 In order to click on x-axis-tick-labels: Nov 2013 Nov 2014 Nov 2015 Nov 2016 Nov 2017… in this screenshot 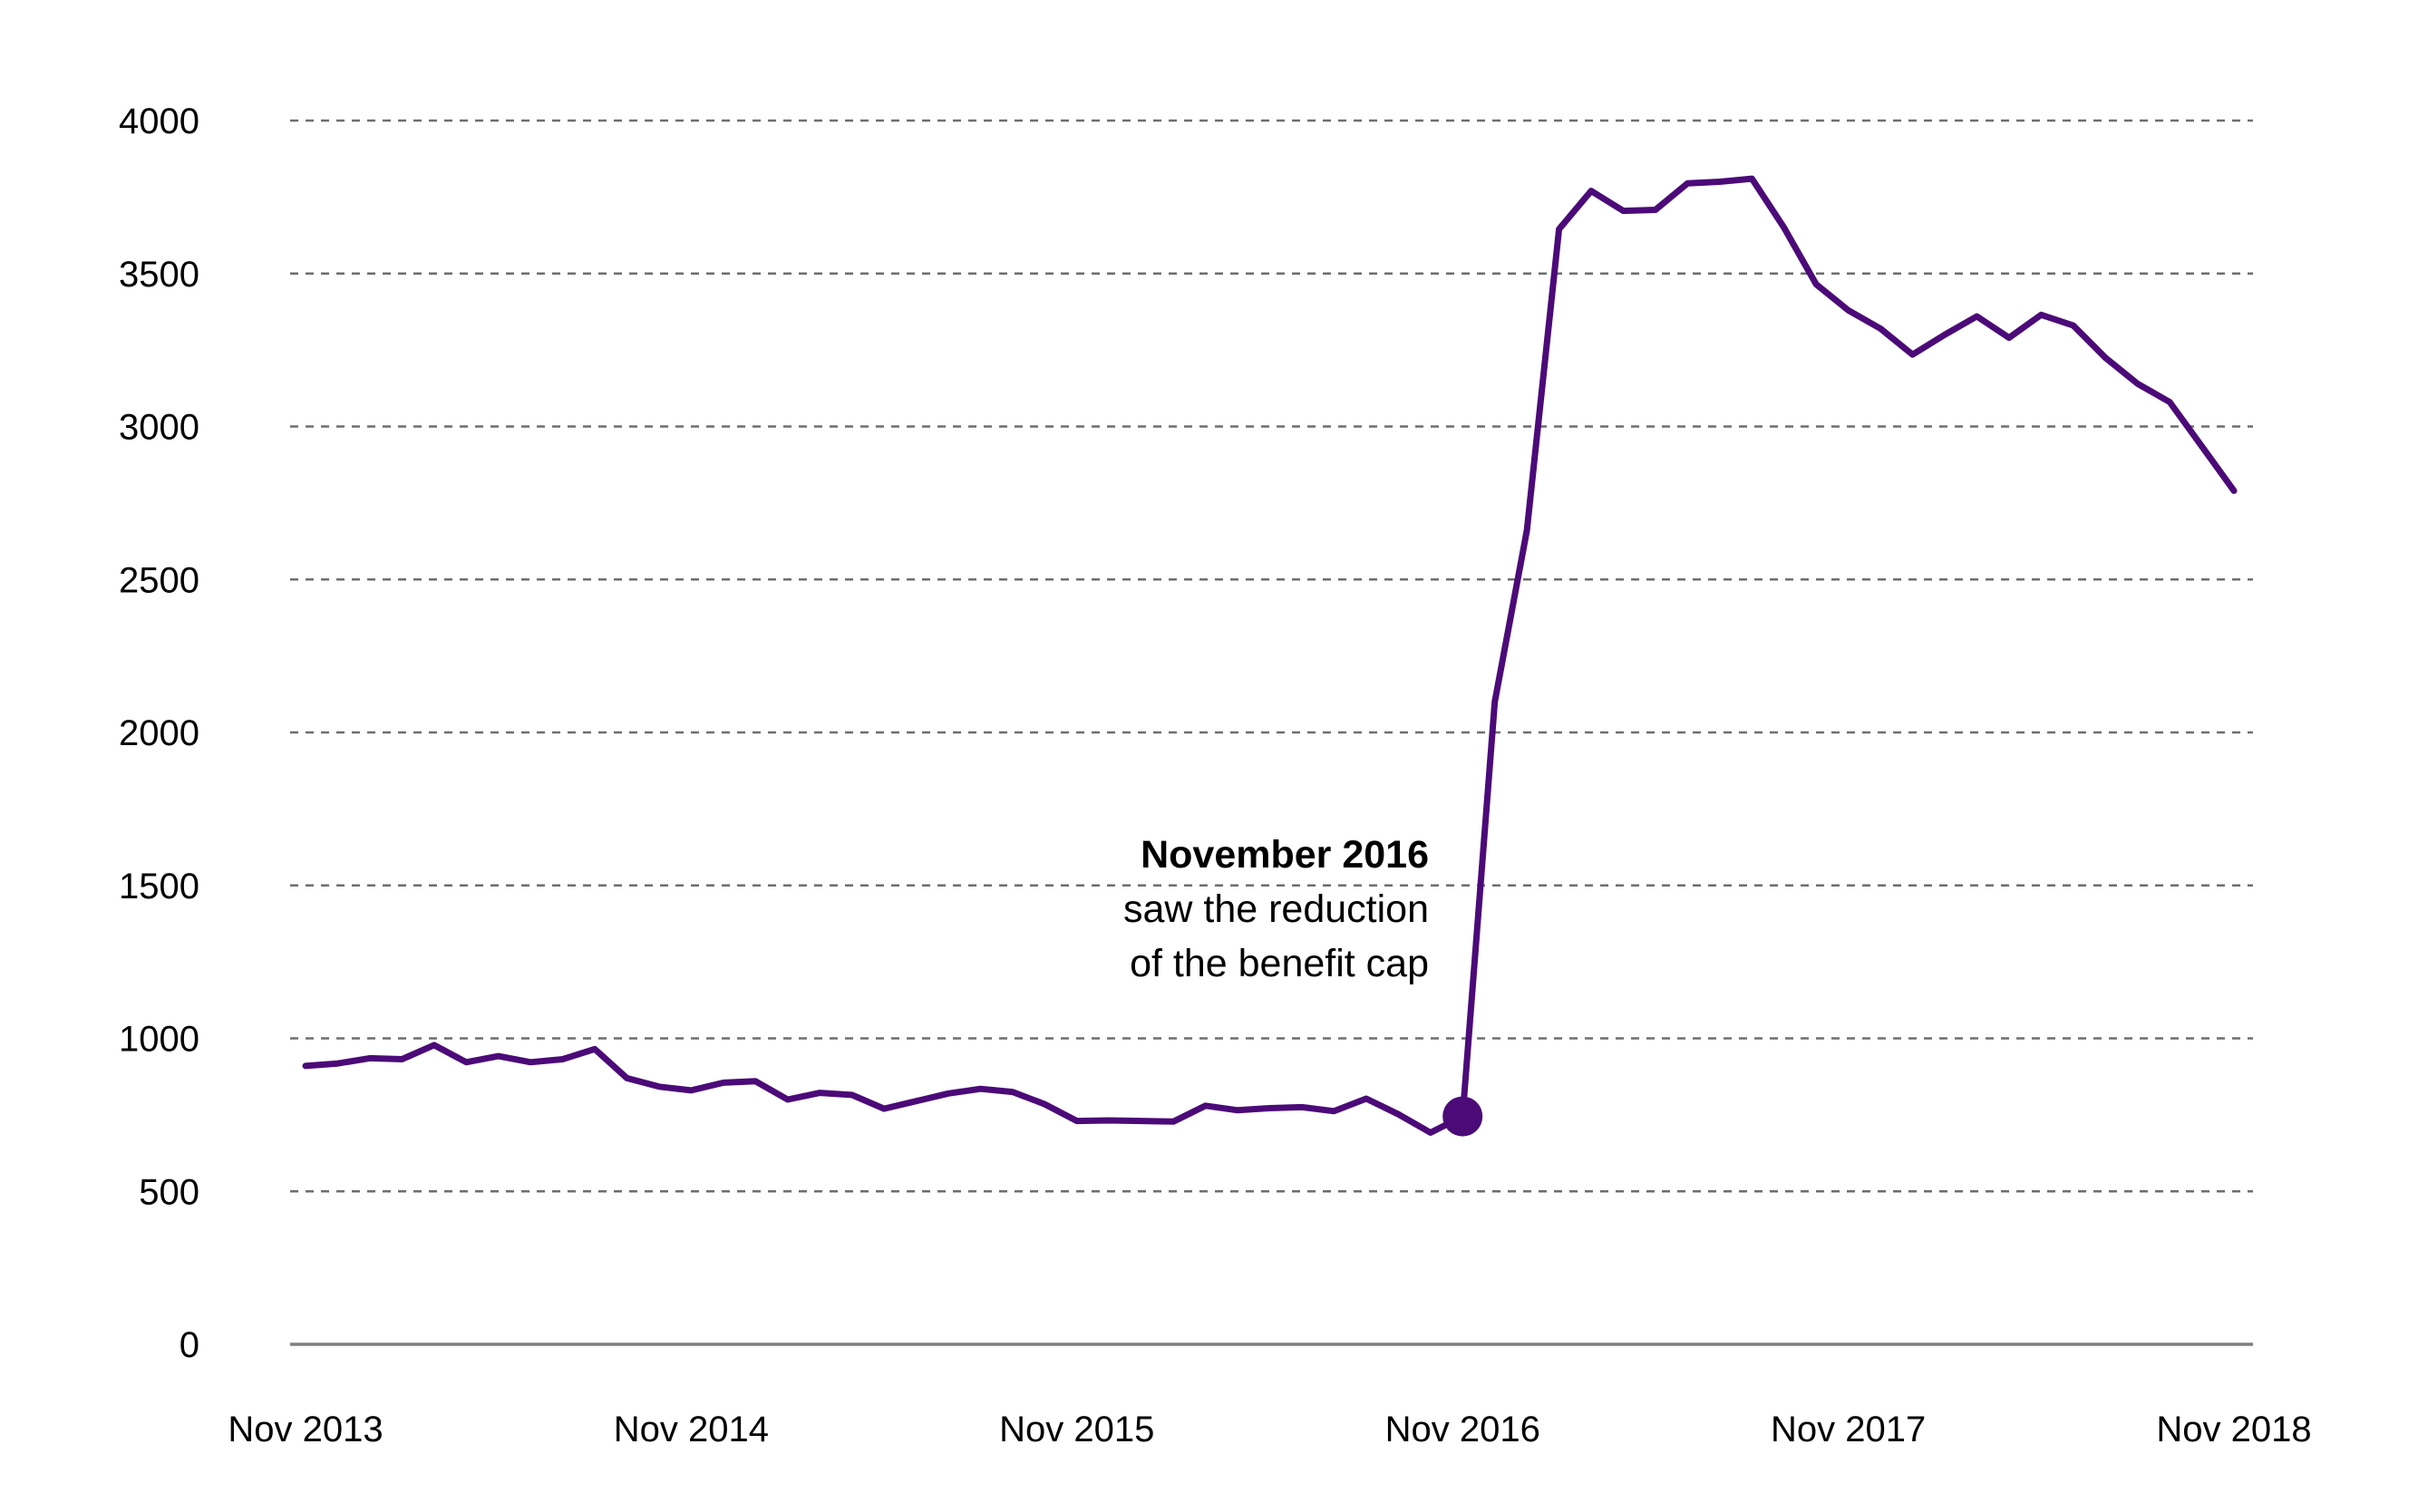, I will do `click(1270, 1430)`.